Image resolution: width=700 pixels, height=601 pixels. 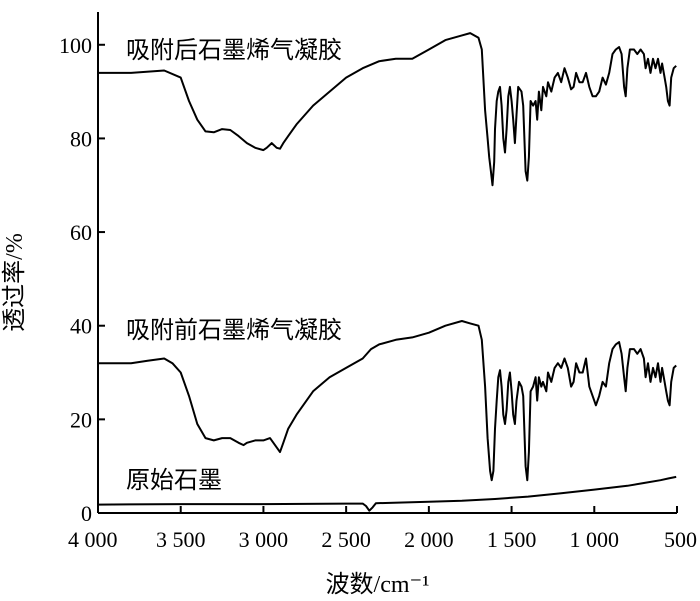 I want to click on x-tick-label: 2 500, so click(x=346, y=539).